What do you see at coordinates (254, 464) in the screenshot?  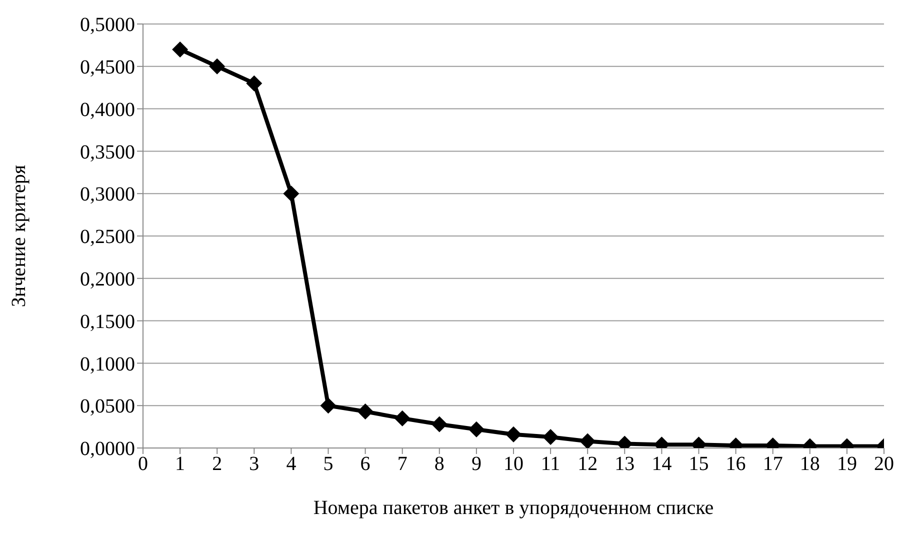 I see `x-tick-label: 3` at bounding box center [254, 464].